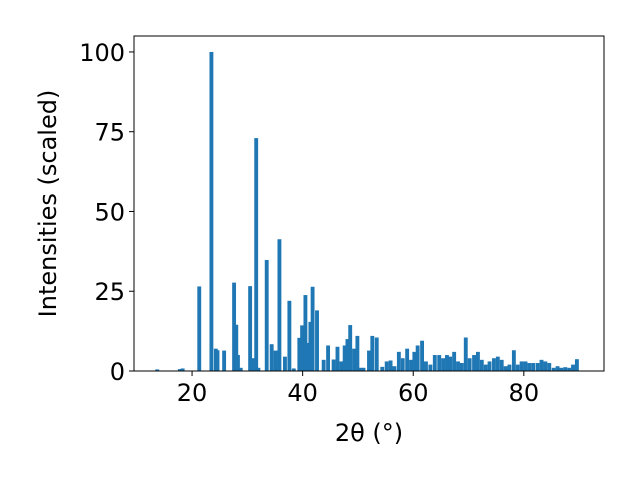 This screenshot has width=640, height=480. Describe the element at coordinates (48, 204) in the screenshot. I see `y-axis-label: Intensities (scaled)` at that location.